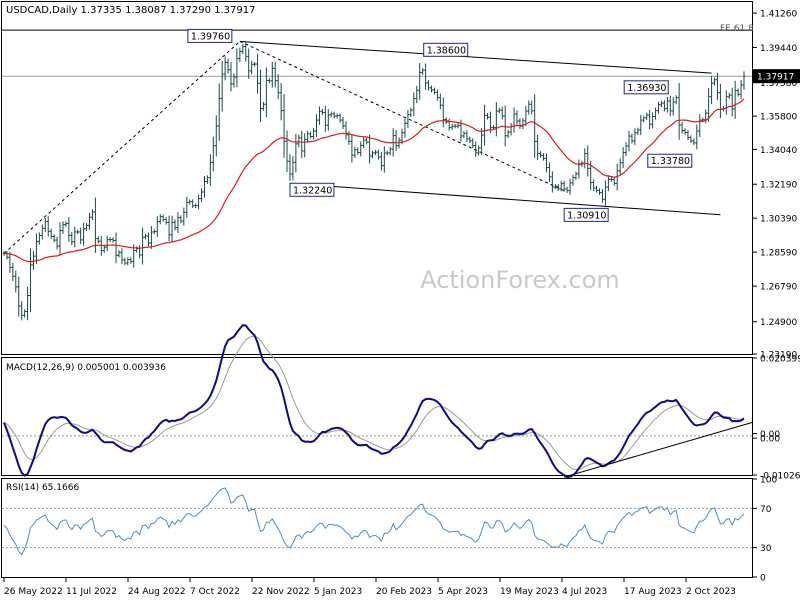 This screenshot has width=800, height=604. Describe the element at coordinates (711, 592) in the screenshot. I see `date-axis-label: 2 Oct 2023` at that location.